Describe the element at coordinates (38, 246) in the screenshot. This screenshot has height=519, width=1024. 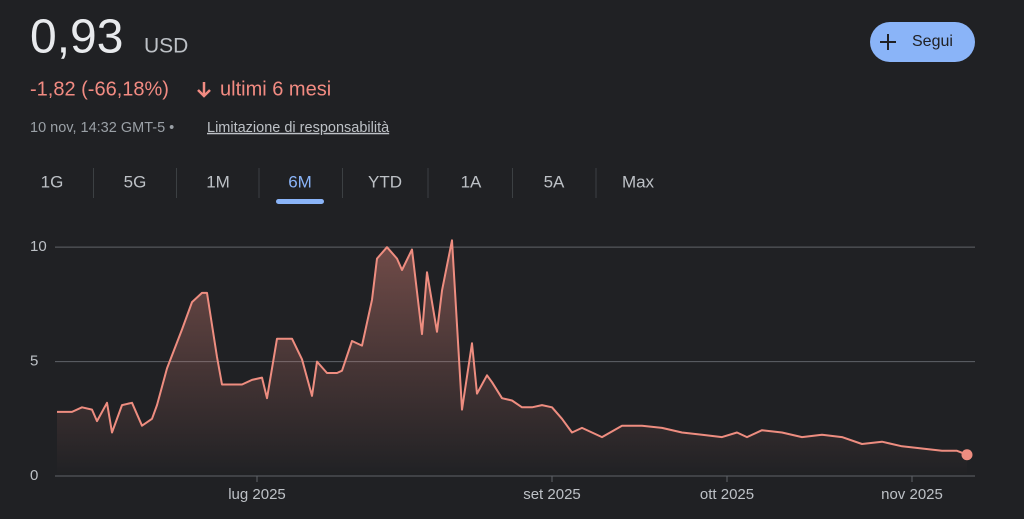
I see `y-tick-label: 10` at that location.